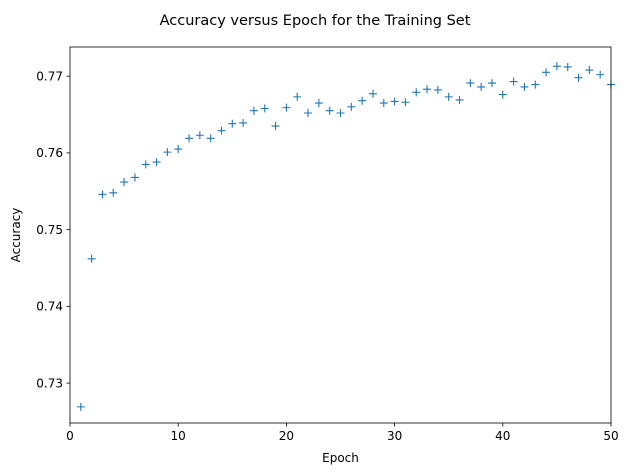  Describe the element at coordinates (340, 458) in the screenshot. I see `x-axis-label: Epoch` at that location.